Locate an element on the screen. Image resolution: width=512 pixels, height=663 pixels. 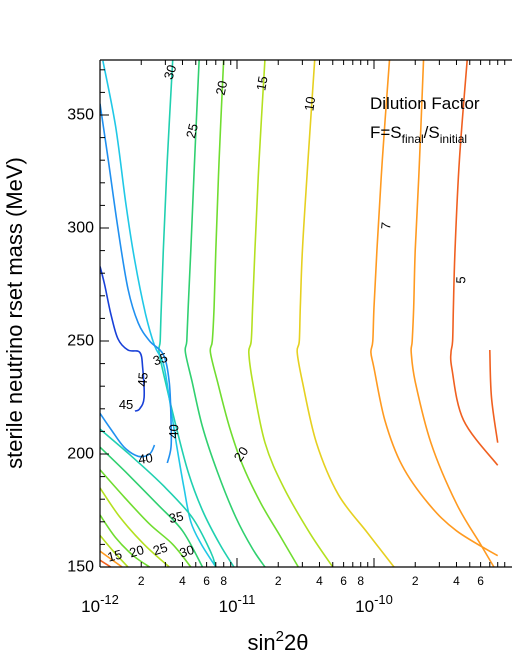
contour-label-10-4-0: 10 is located at coordinates (309, 103).